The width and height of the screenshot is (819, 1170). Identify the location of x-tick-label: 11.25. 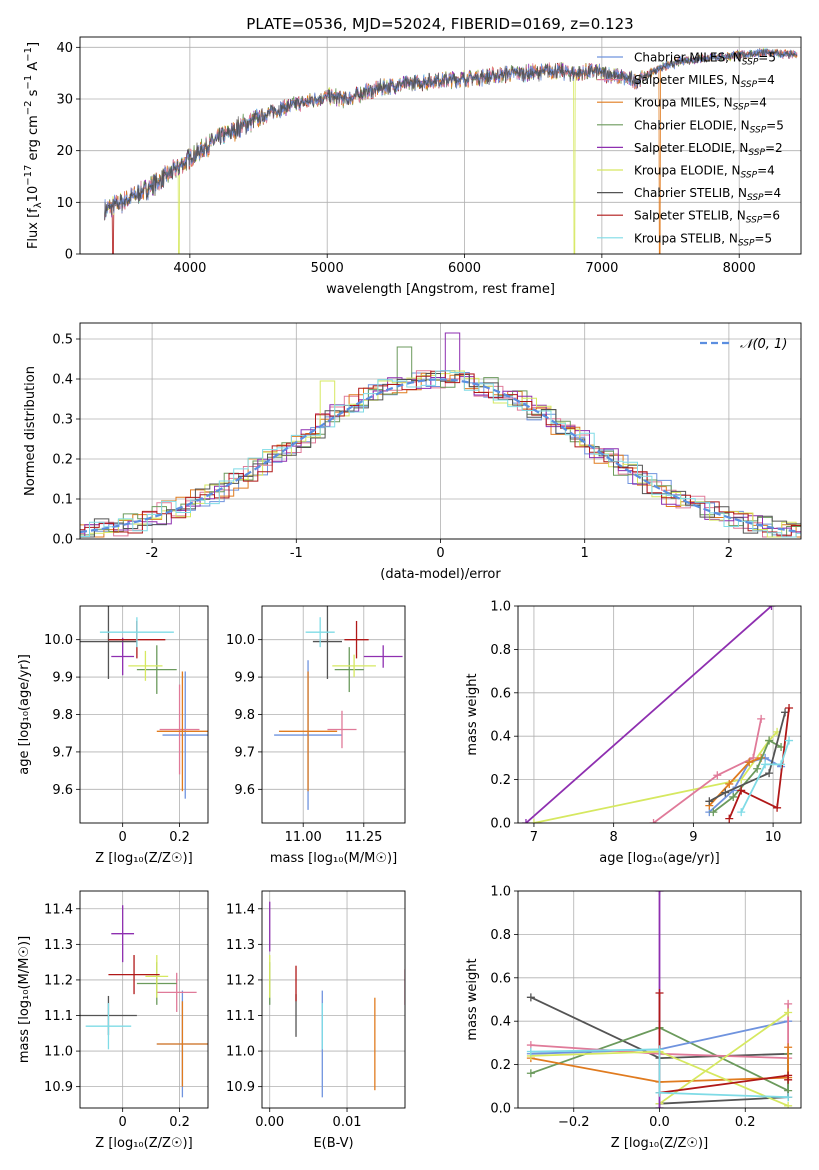
(363, 837).